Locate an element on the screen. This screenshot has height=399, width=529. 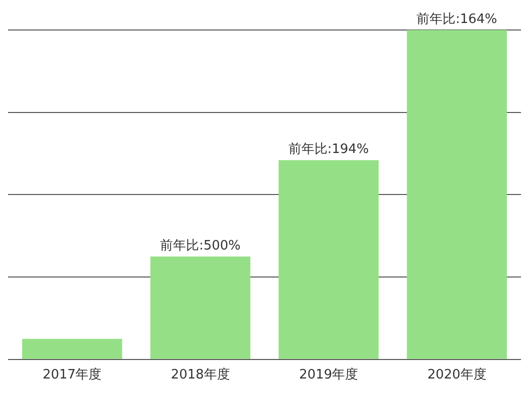
x-tick-label: 2020年度 is located at coordinates (456, 374).